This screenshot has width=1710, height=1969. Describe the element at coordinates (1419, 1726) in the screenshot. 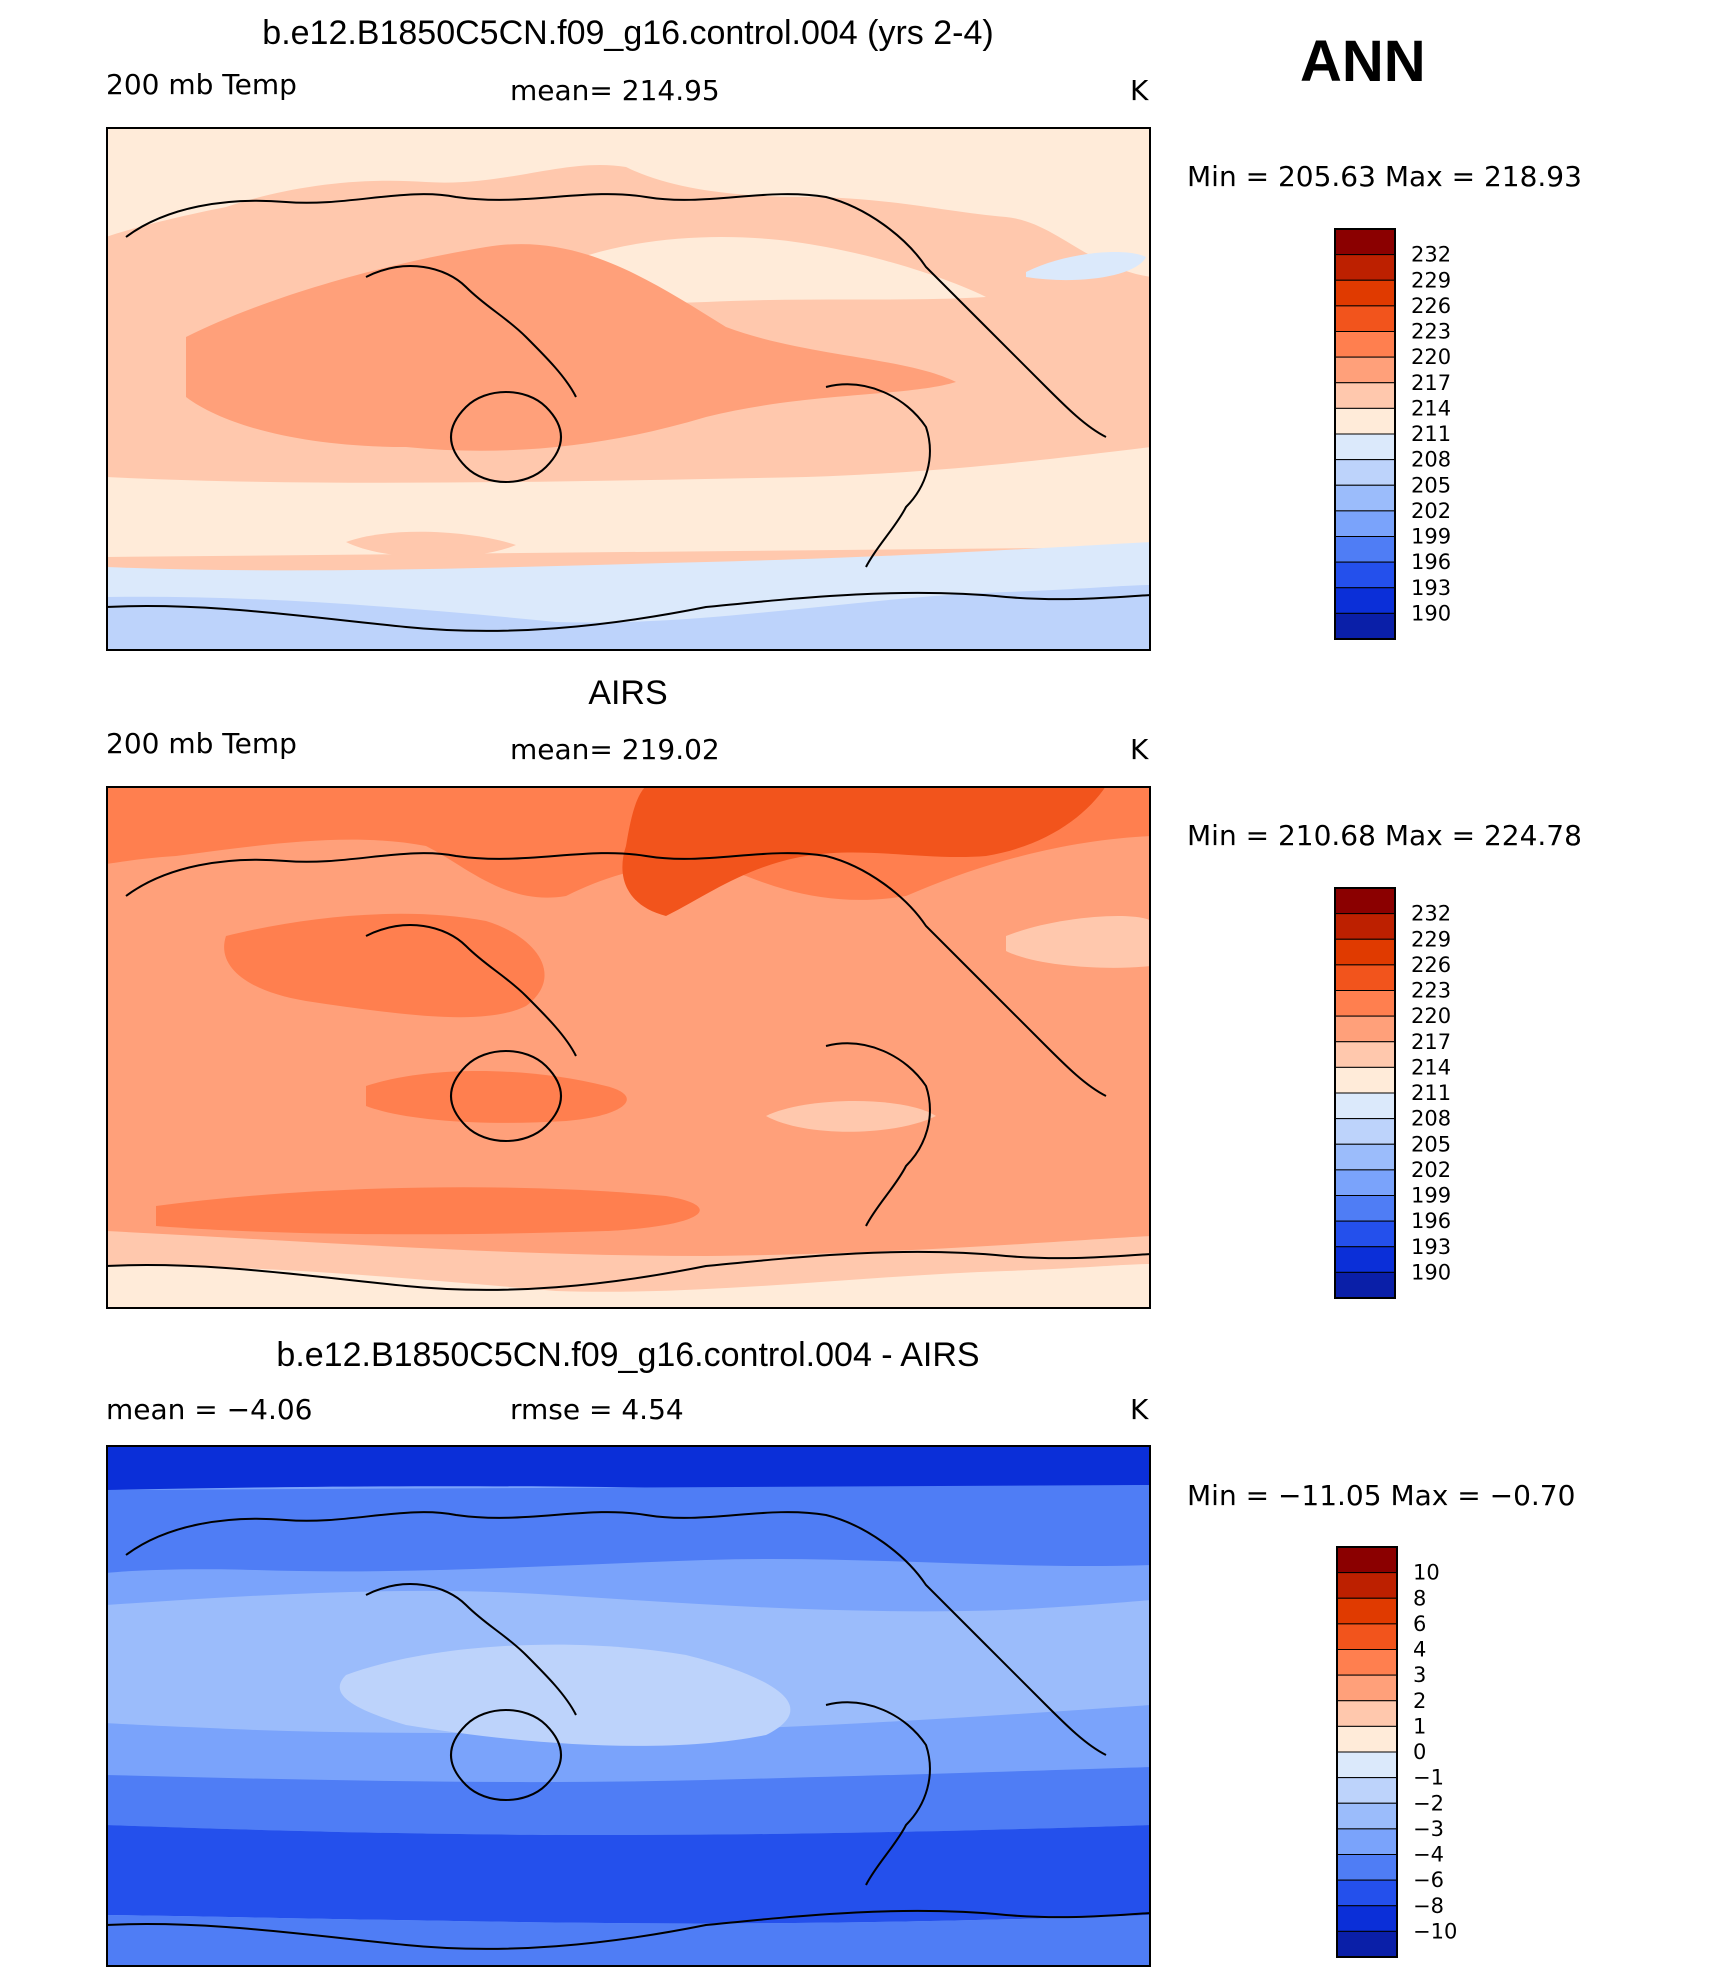

I see `colorbar-tick-label: 1` at that location.